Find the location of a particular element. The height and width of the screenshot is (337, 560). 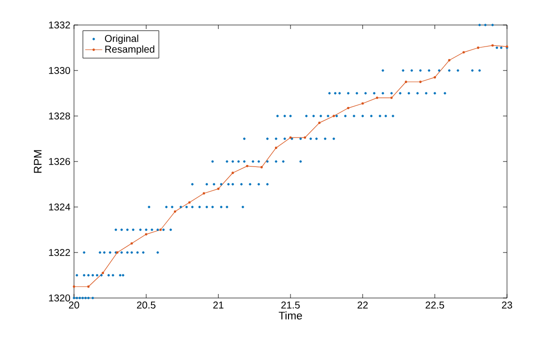

x-tick-label: 21 is located at coordinates (218, 305).